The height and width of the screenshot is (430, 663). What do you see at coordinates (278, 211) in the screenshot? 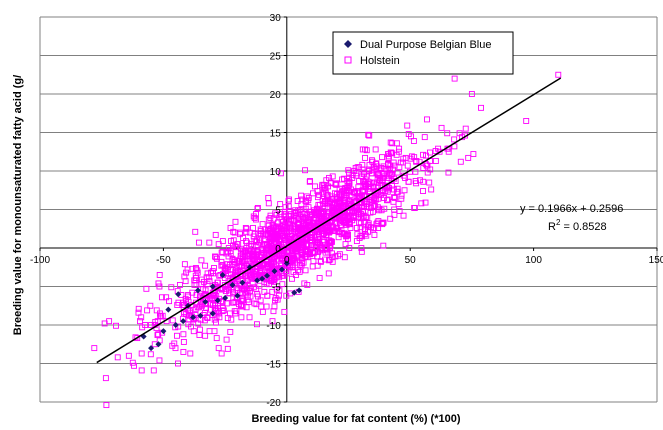
I see `y-tick-label: 5` at bounding box center [278, 211].